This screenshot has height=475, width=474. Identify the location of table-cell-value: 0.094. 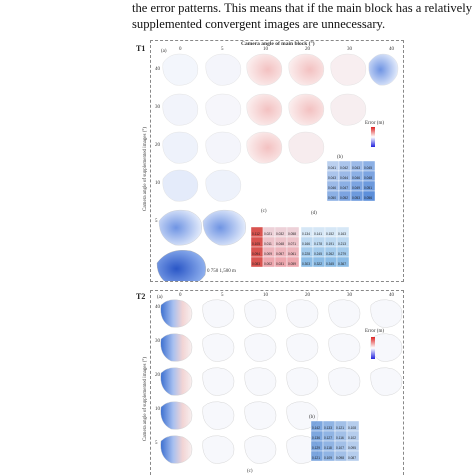
(256, 254).